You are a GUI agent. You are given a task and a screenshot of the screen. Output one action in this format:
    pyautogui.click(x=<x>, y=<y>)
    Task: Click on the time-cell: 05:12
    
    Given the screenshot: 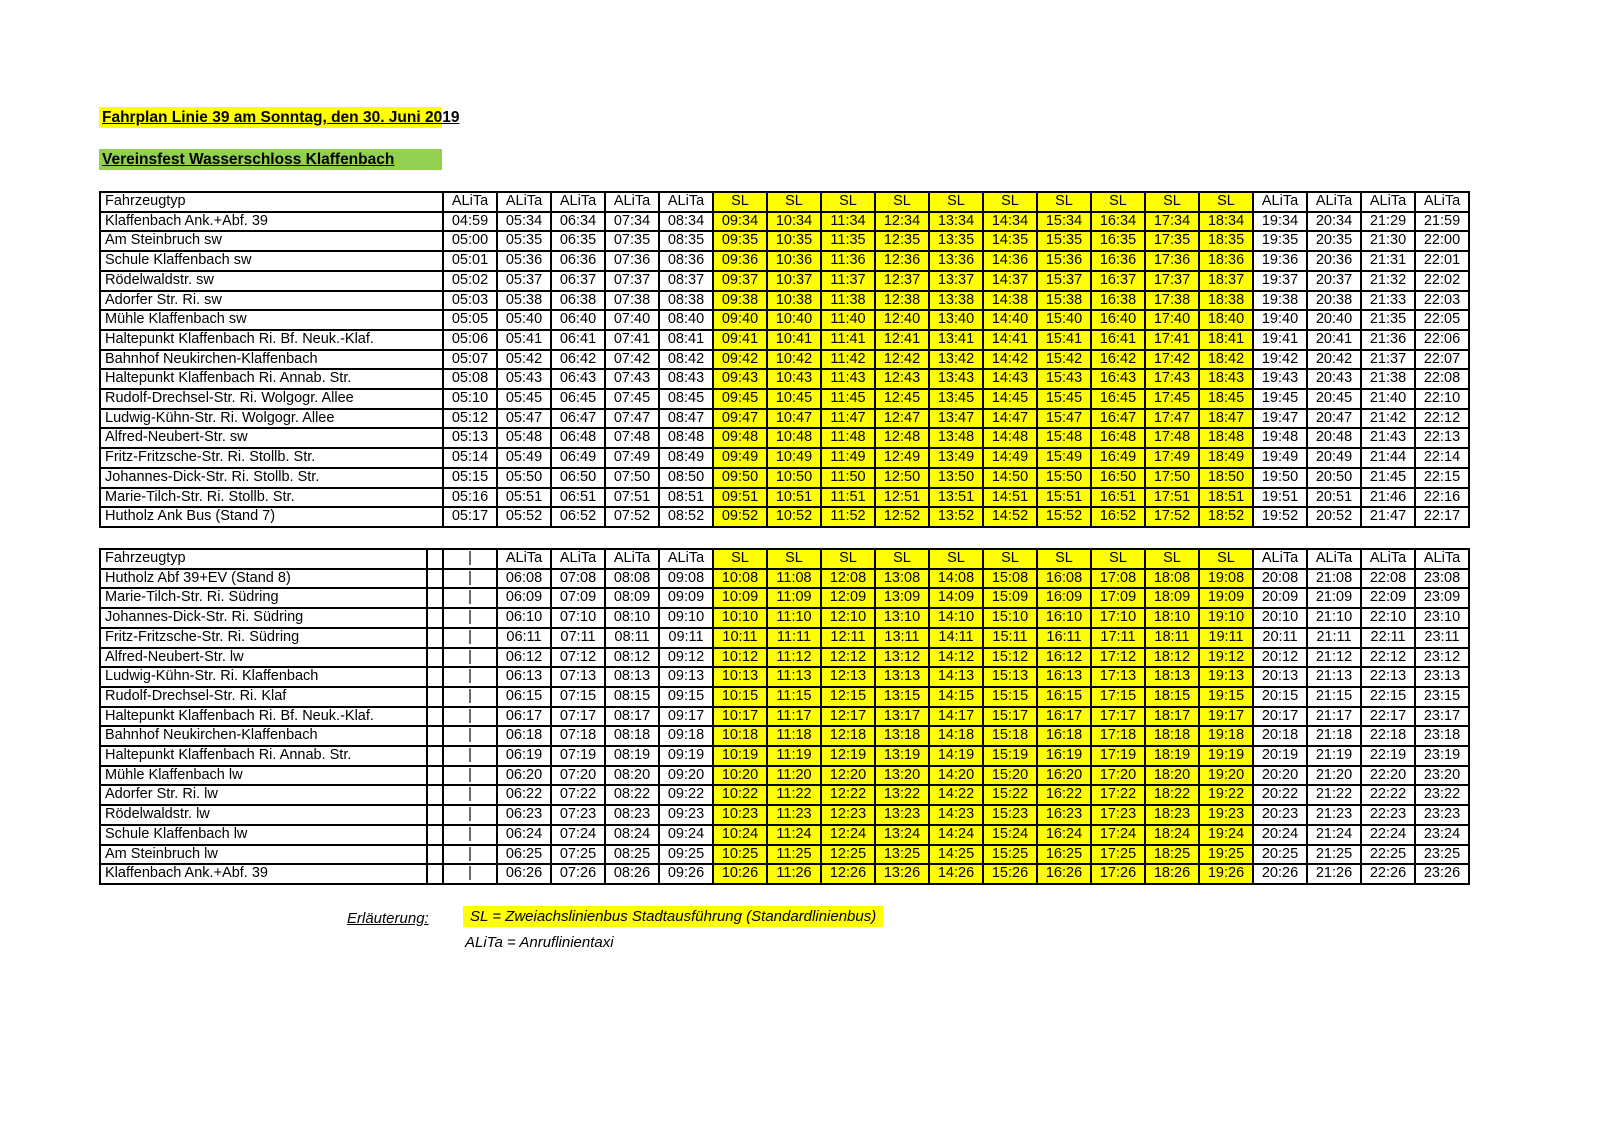 What is the action you would take?
    pyautogui.click(x=470, y=418)
    